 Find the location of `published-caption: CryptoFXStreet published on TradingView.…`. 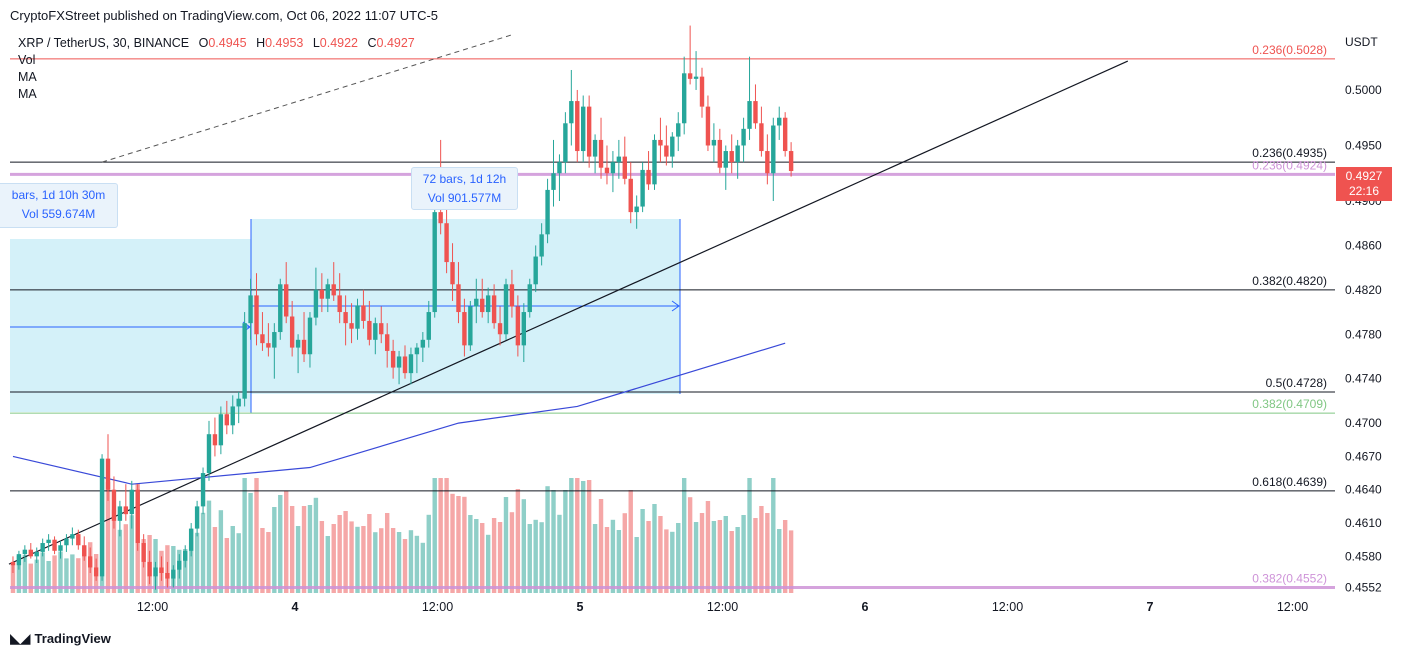

published-caption: CryptoFXStreet published on TradingView.… is located at coordinates (224, 15).